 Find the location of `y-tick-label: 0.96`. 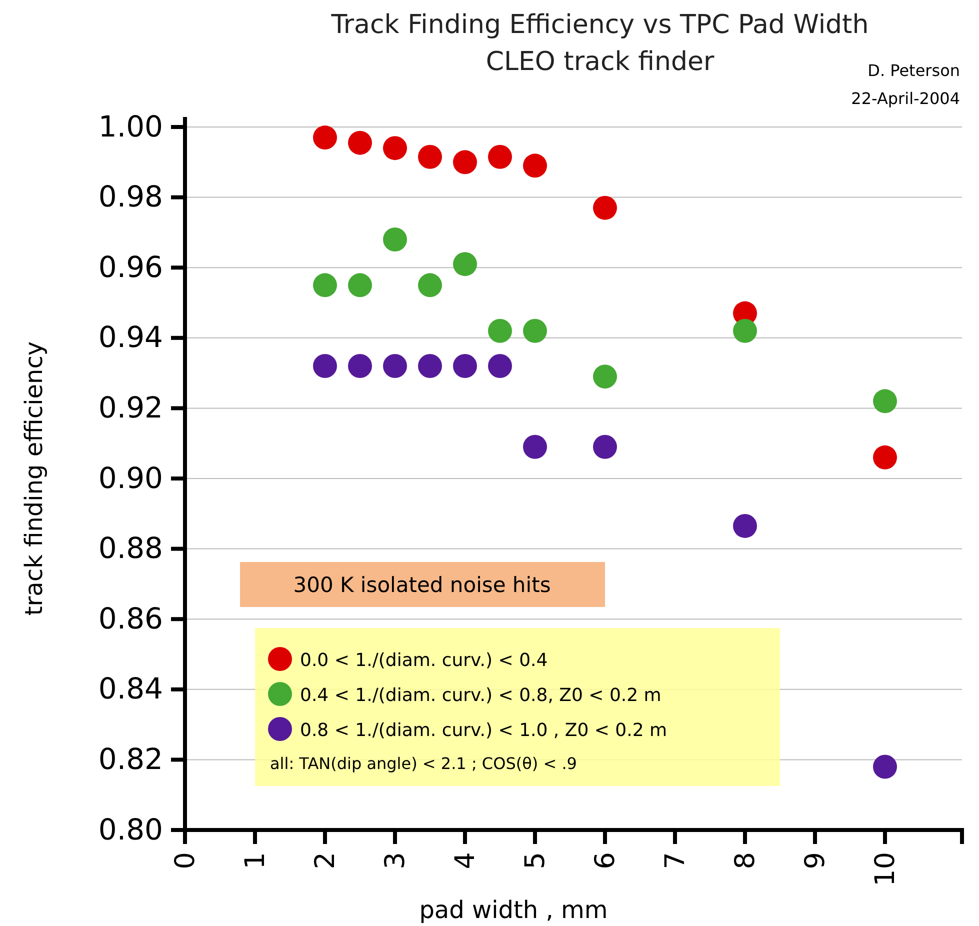

y-tick-label: 0.96 is located at coordinates (130, 267).